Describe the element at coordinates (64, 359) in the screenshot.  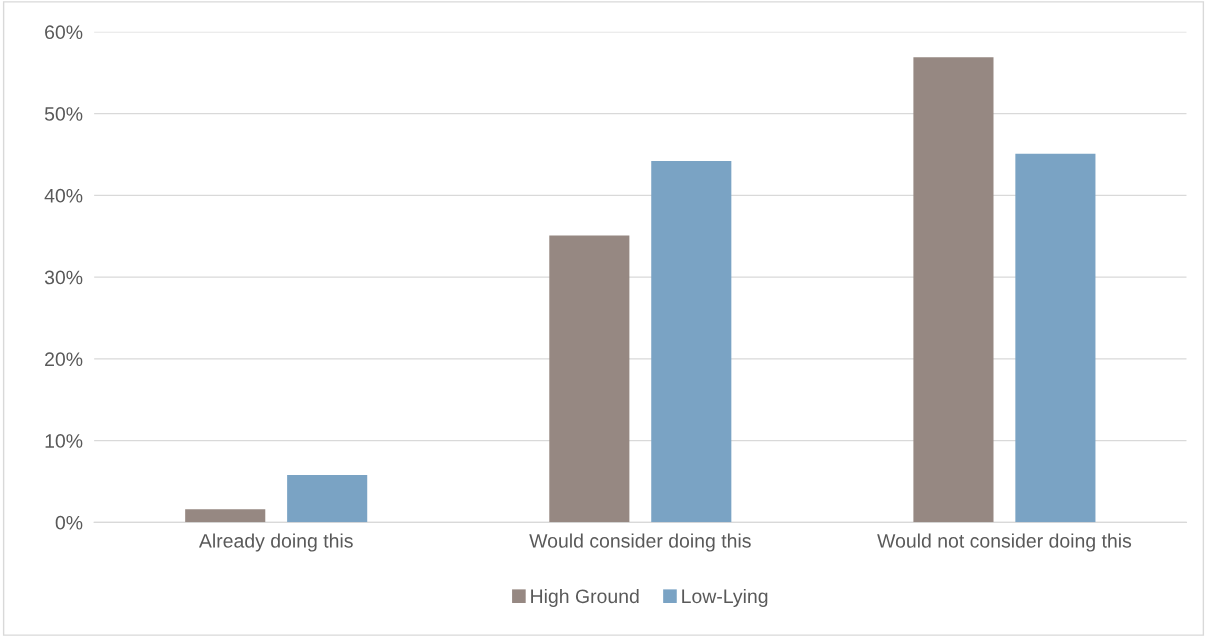
I see `y-tick-label: 20%` at that location.